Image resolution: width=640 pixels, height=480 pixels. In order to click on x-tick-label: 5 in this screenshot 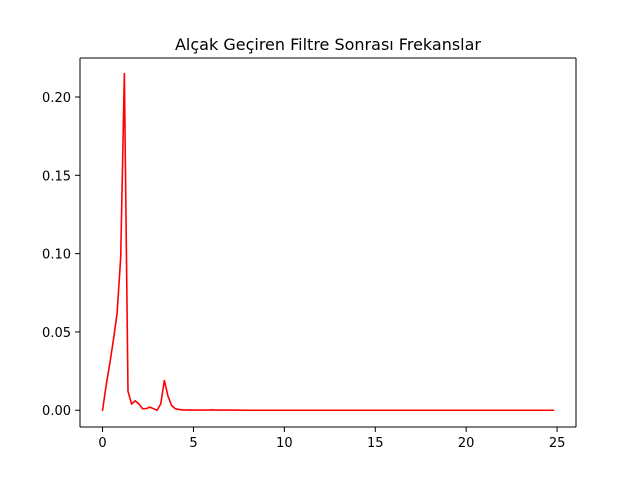, I will do `click(193, 443)`.